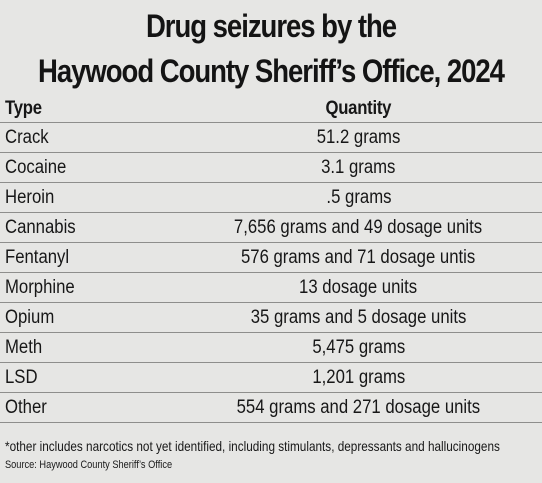 The image size is (542, 483). I want to click on drug-type: Cannabis, so click(40, 227).